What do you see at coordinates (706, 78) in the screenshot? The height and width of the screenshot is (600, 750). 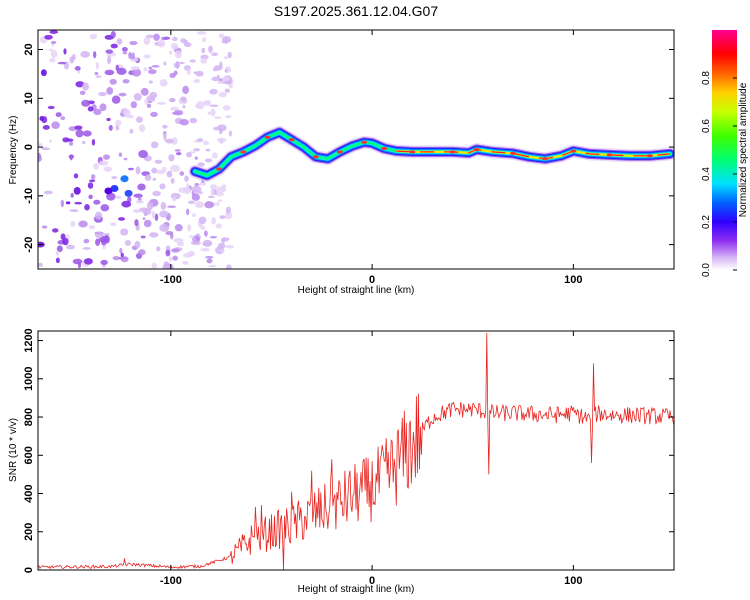 I see `colorbar-tick-label: 0.8` at bounding box center [706, 78].